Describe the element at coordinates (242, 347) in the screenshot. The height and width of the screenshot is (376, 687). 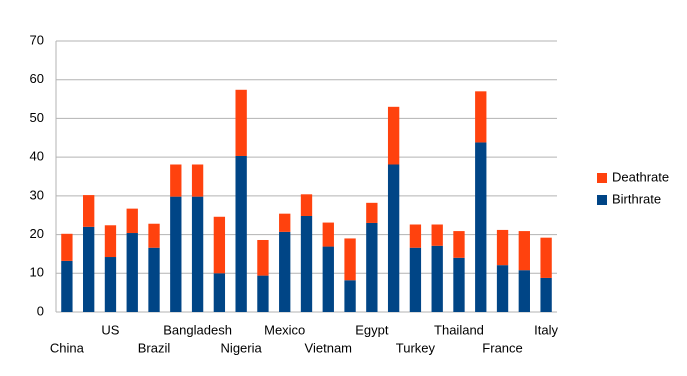
I see `x-tick-label: Nigeria` at that location.